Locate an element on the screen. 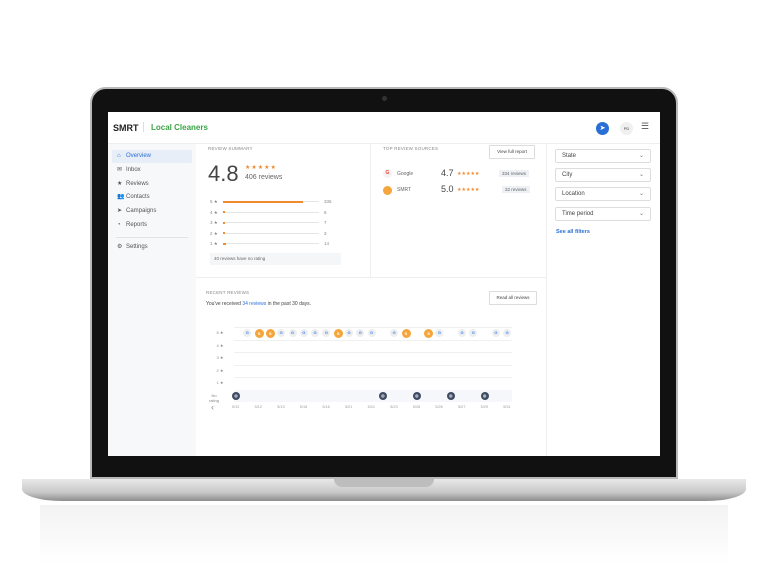 The height and width of the screenshot is (576, 768). row-label: 3 ★ is located at coordinates (220, 357).